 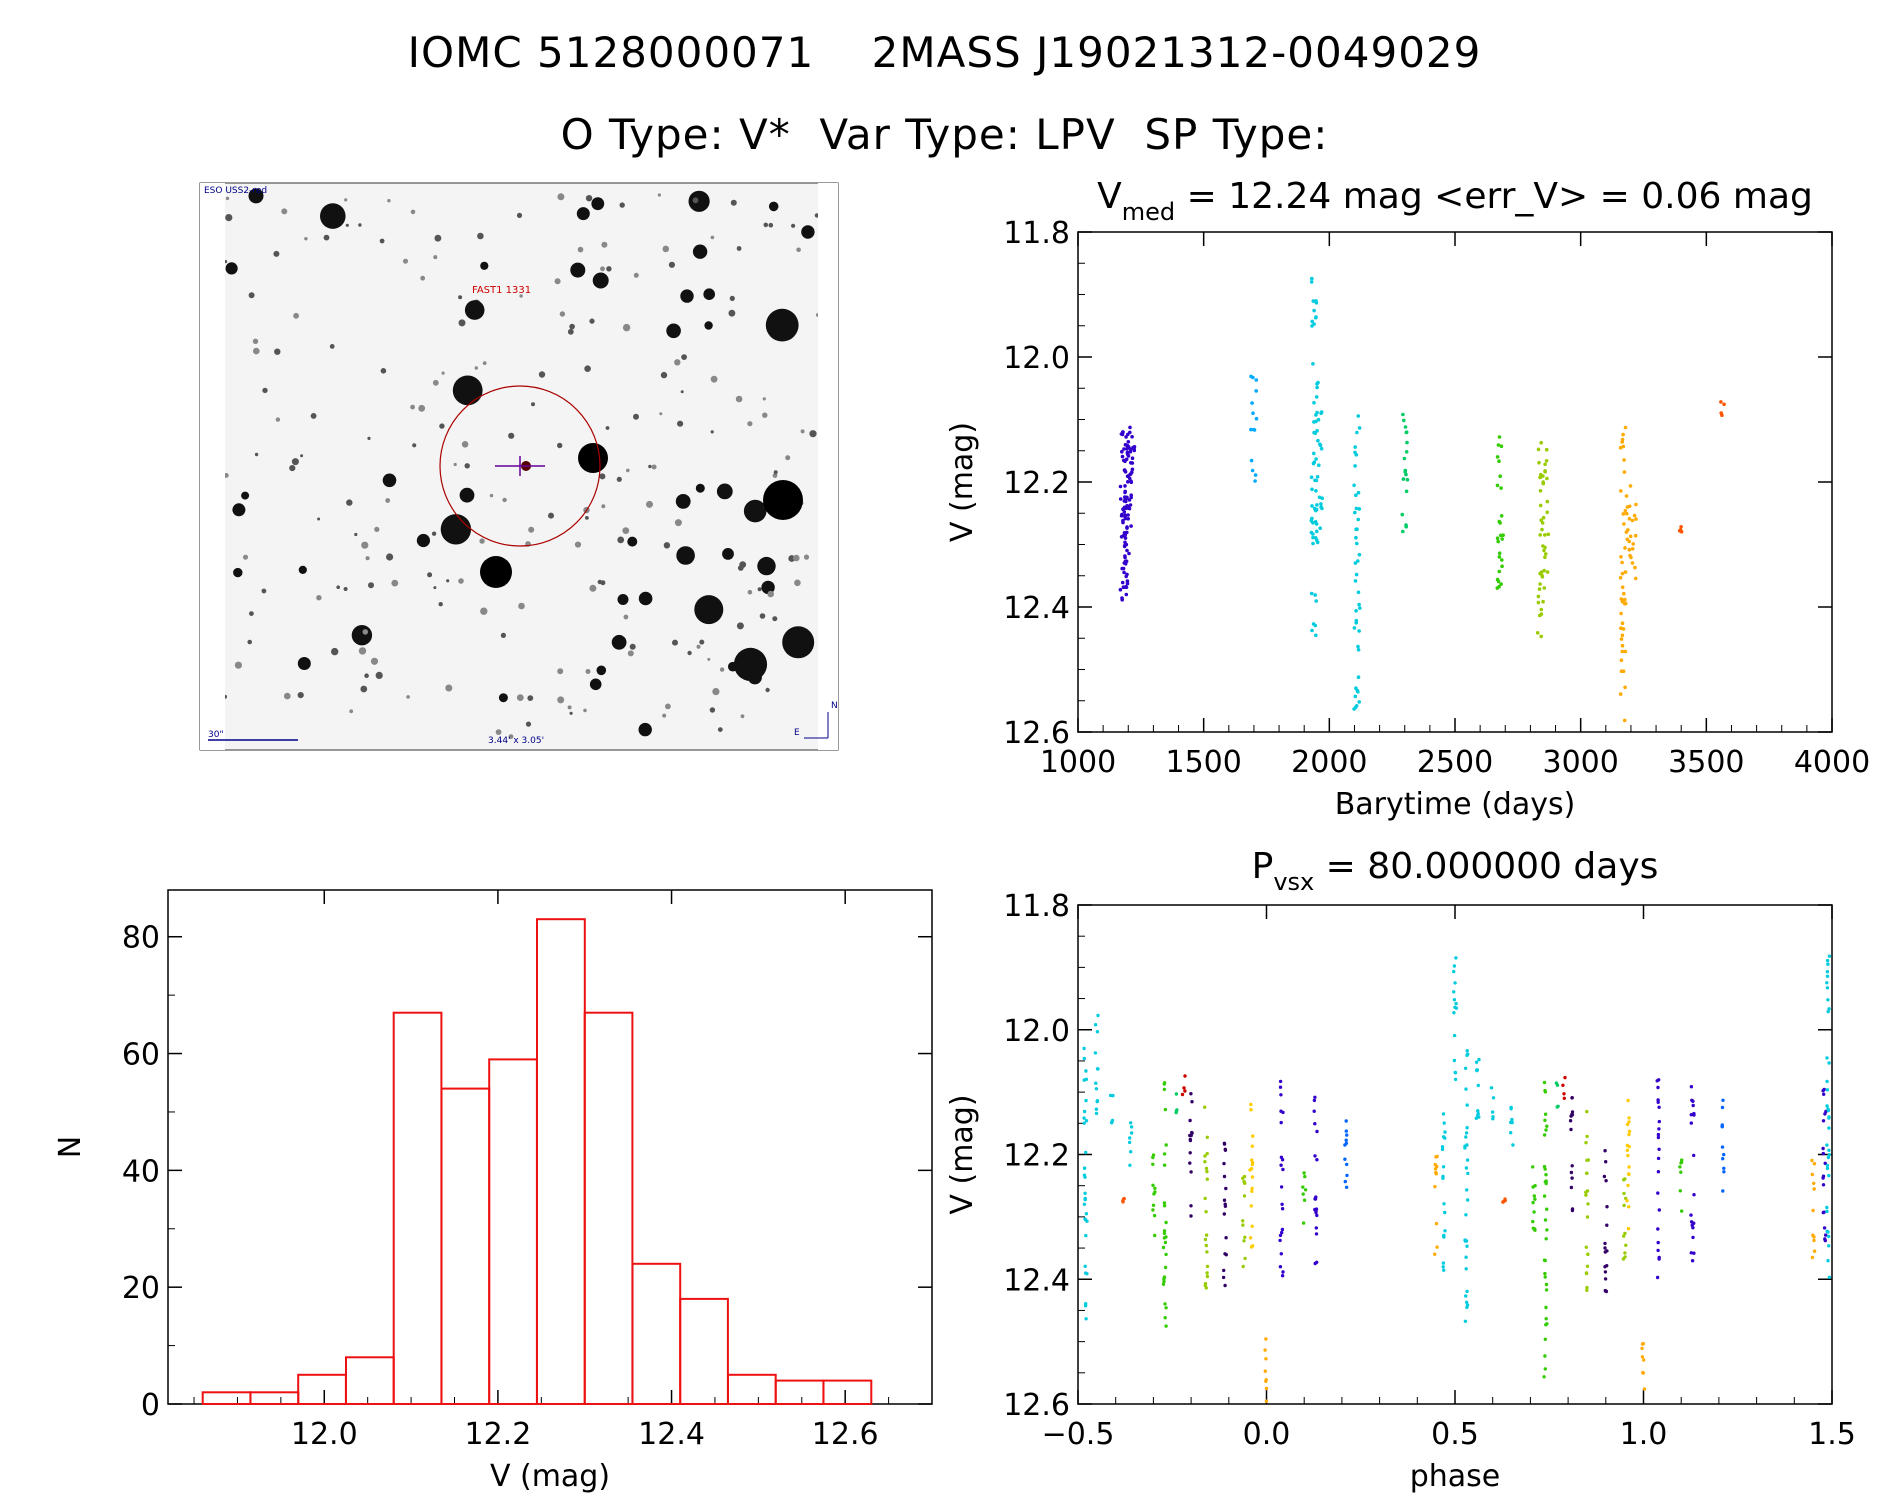 I want to click on y-tick-label: 12.4, so click(x=1036, y=1280).